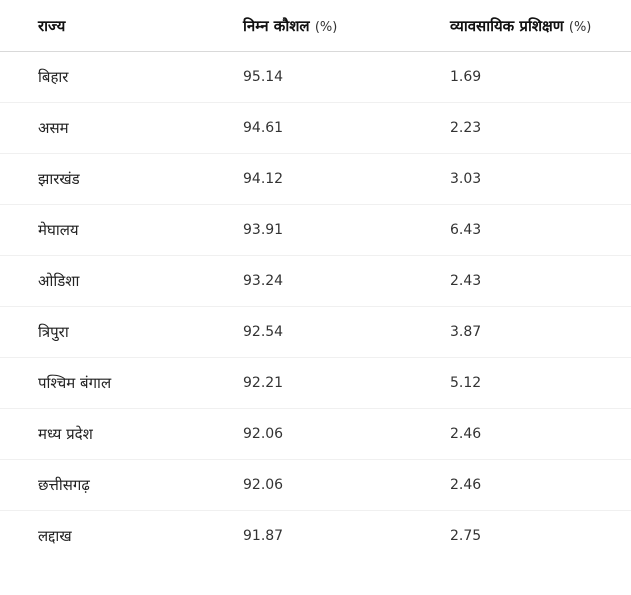  I want to click on cell-state: लद्दाख, so click(55, 536).